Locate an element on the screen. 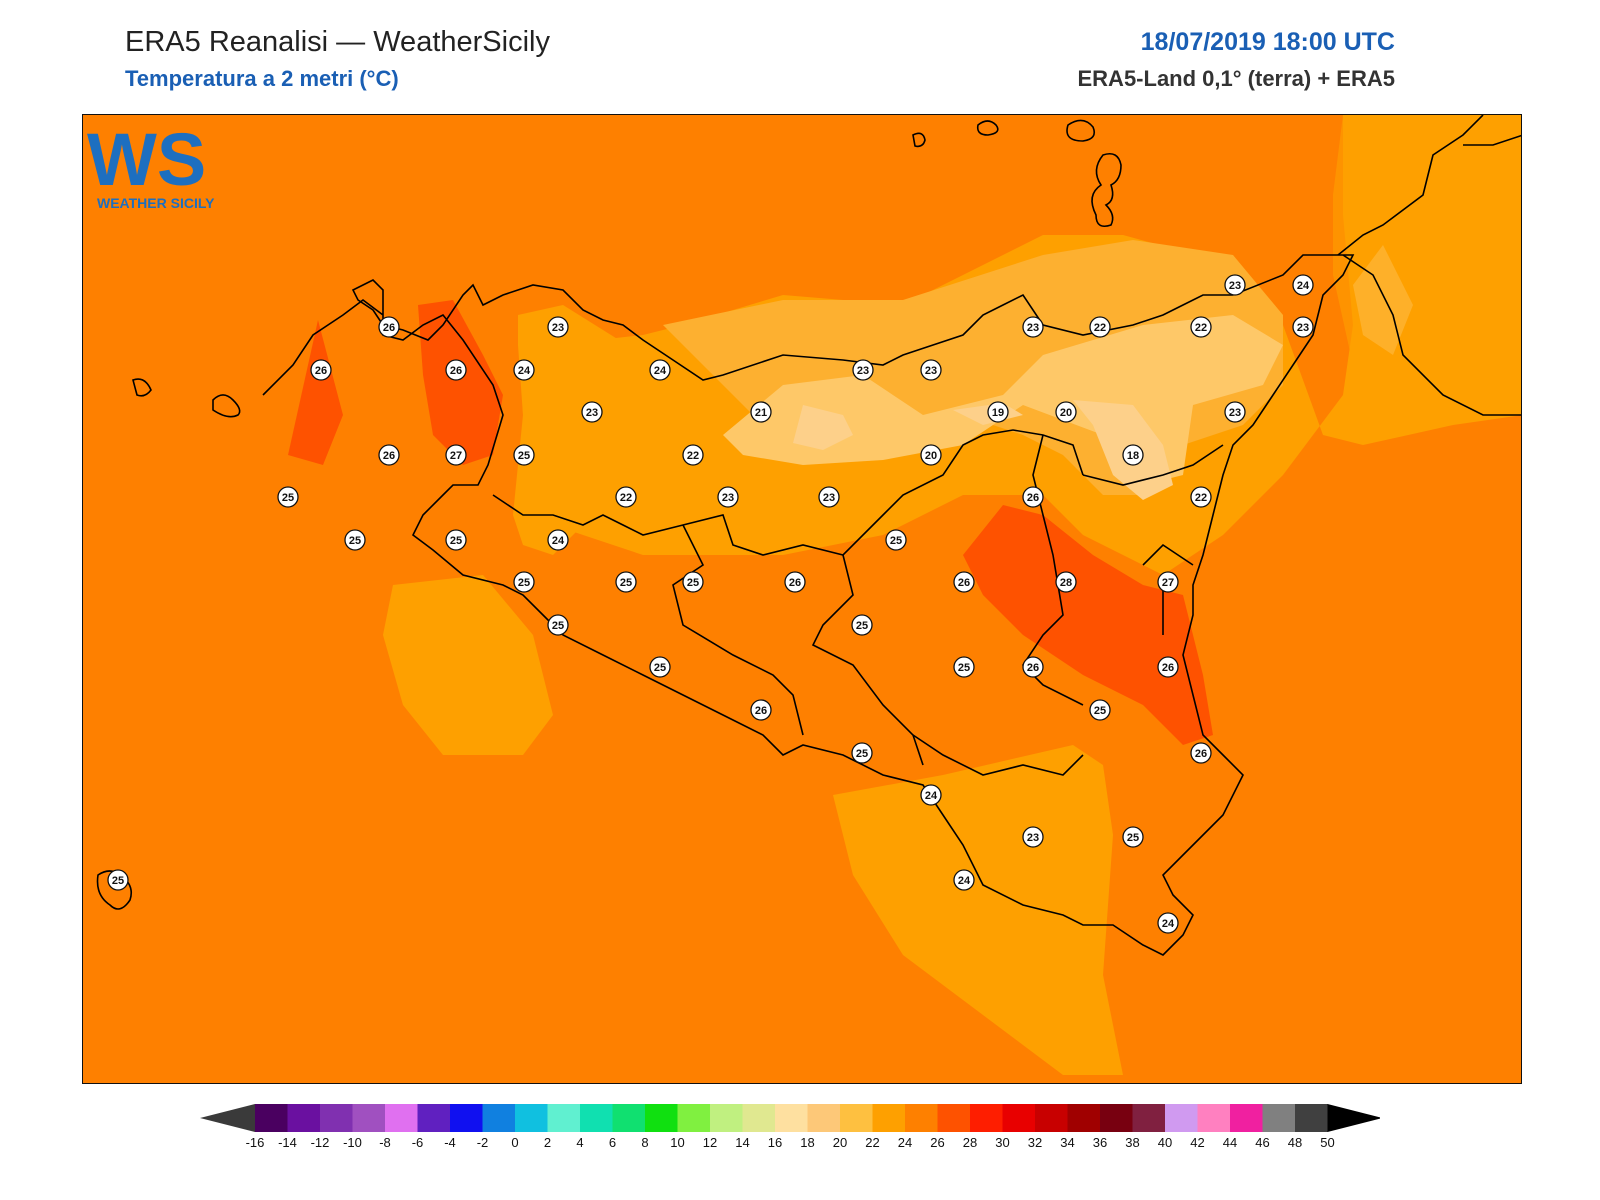  colorbar-tick-label: -12 is located at coordinates (320, 1141).